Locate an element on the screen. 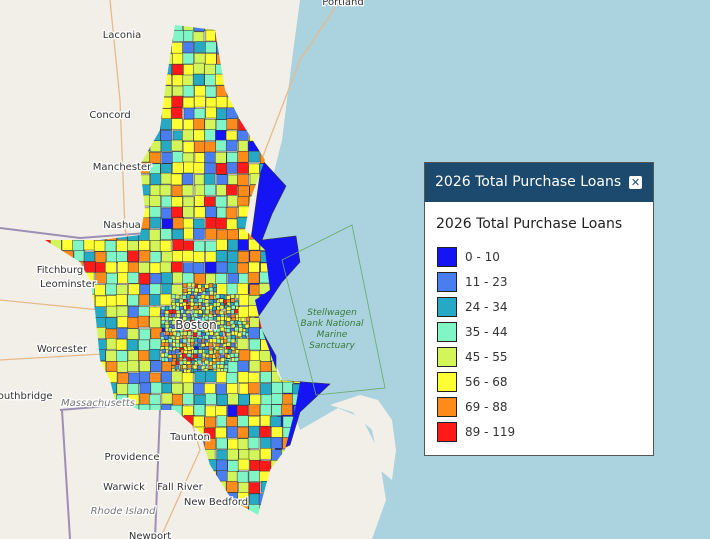 The height and width of the screenshot is (539, 710). close-button: ✕ is located at coordinates (635, 182).